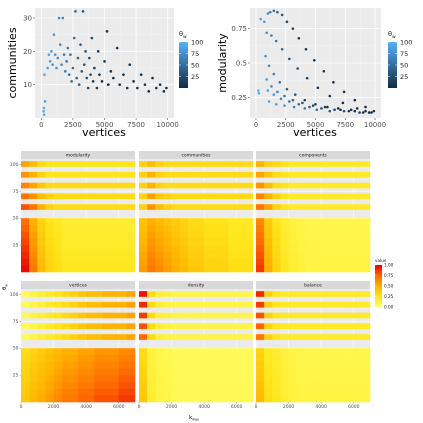  I want to click on legend-tick-label: 0.25, so click(389, 296).